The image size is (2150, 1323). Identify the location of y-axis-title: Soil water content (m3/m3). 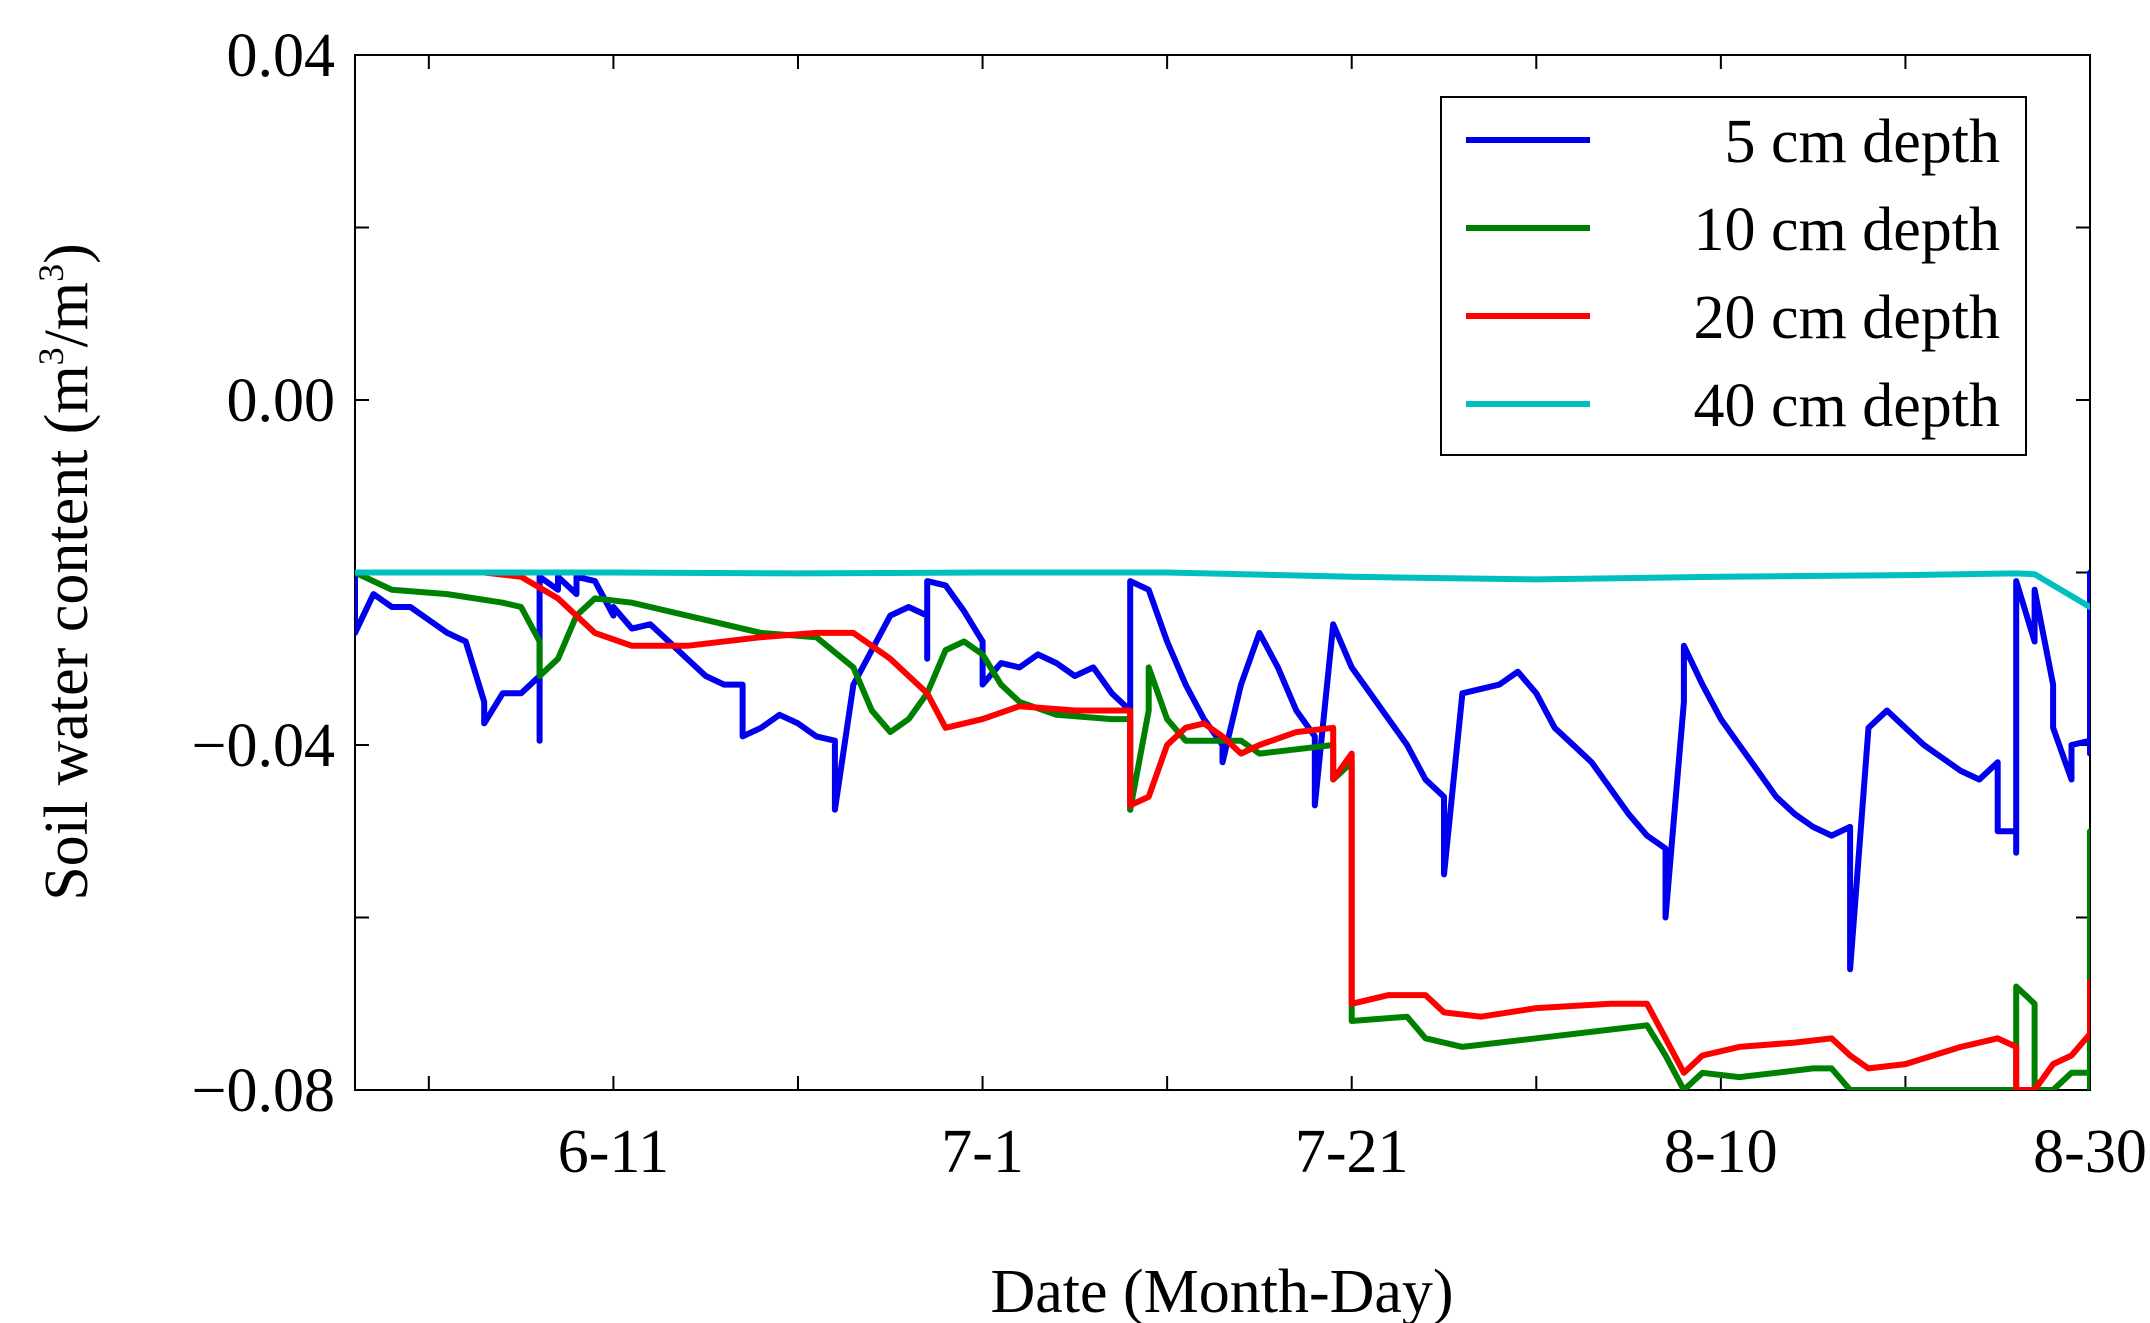
(66, 572).